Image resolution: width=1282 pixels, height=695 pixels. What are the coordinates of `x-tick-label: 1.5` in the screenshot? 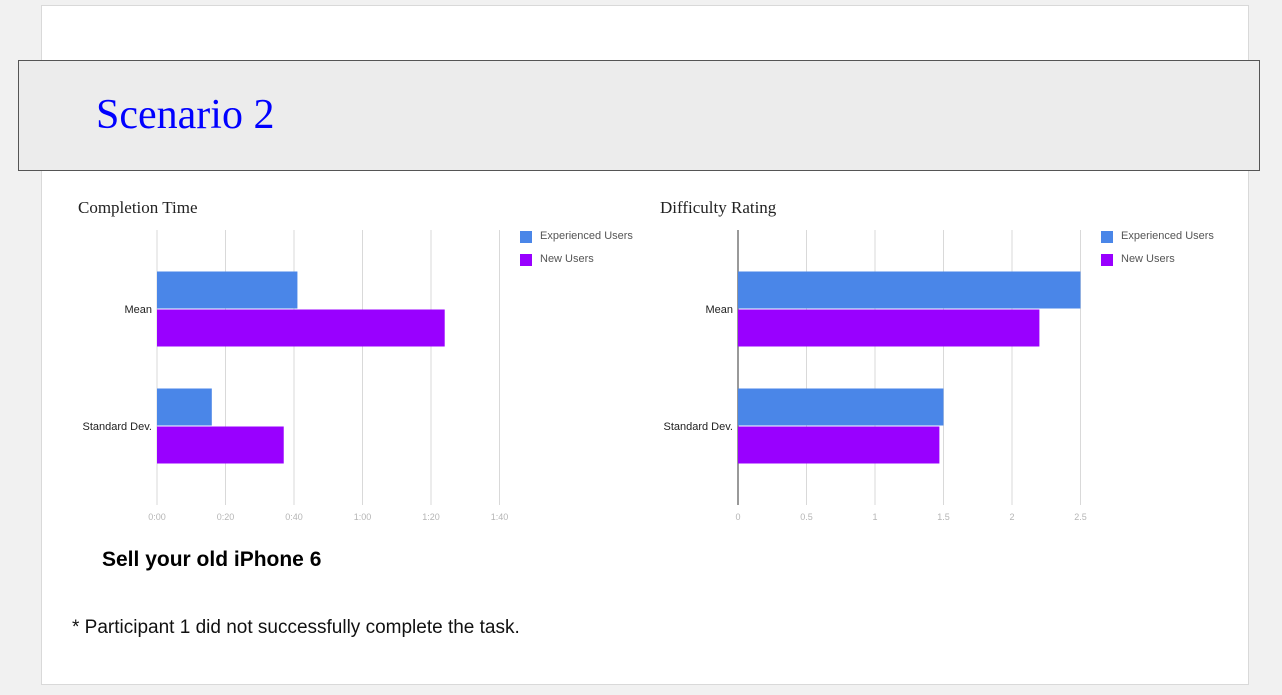 It's located at (943, 517).